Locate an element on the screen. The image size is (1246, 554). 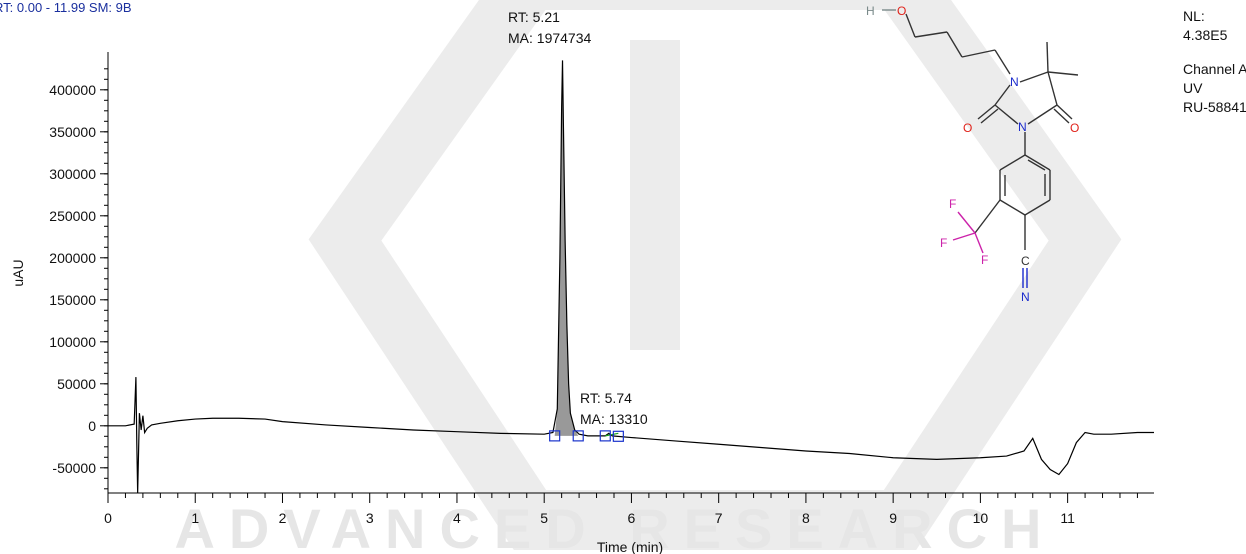
x-ticks: 0 1 2 3 4 5 6 7 8 9 10 11 is located at coordinates (621, 509).